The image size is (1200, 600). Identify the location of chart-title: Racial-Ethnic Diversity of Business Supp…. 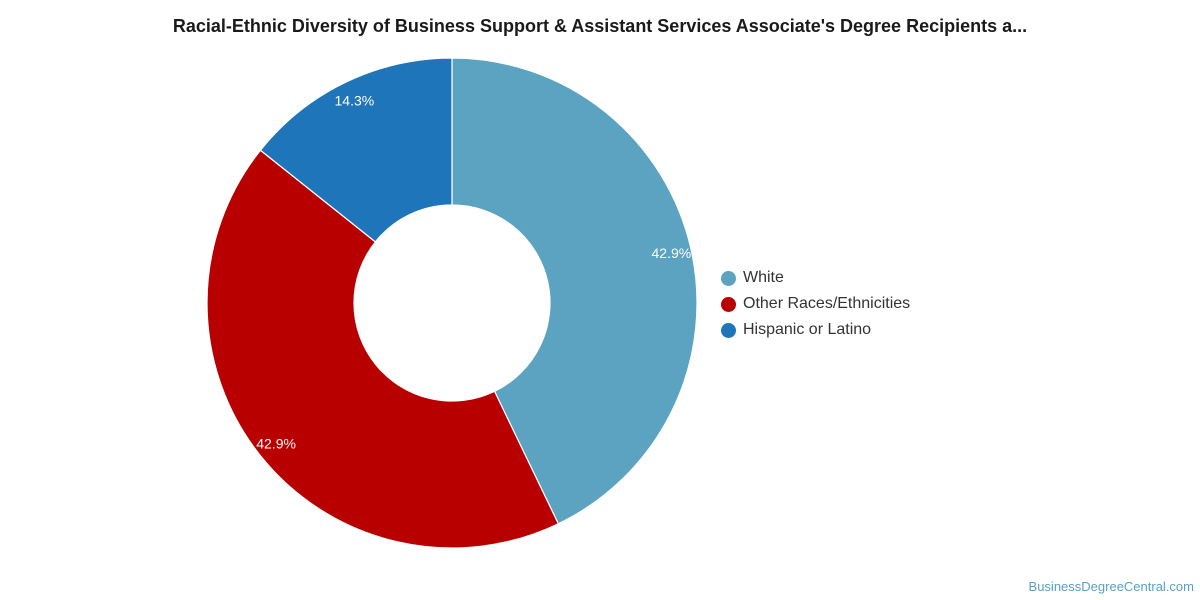
(600, 26).